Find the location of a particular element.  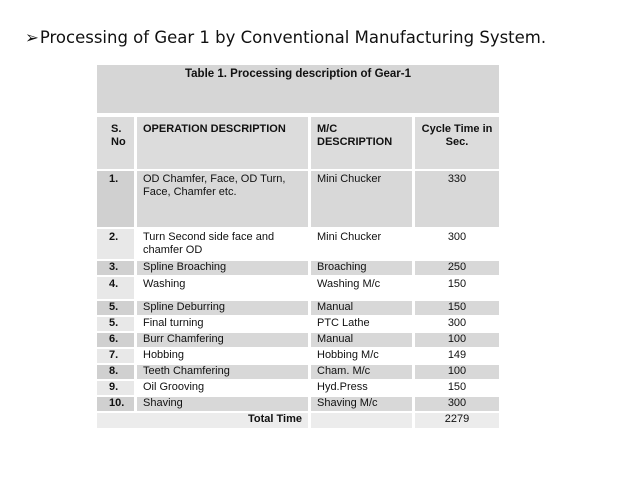

row-mc: Hyd.Press is located at coordinates (363, 388).